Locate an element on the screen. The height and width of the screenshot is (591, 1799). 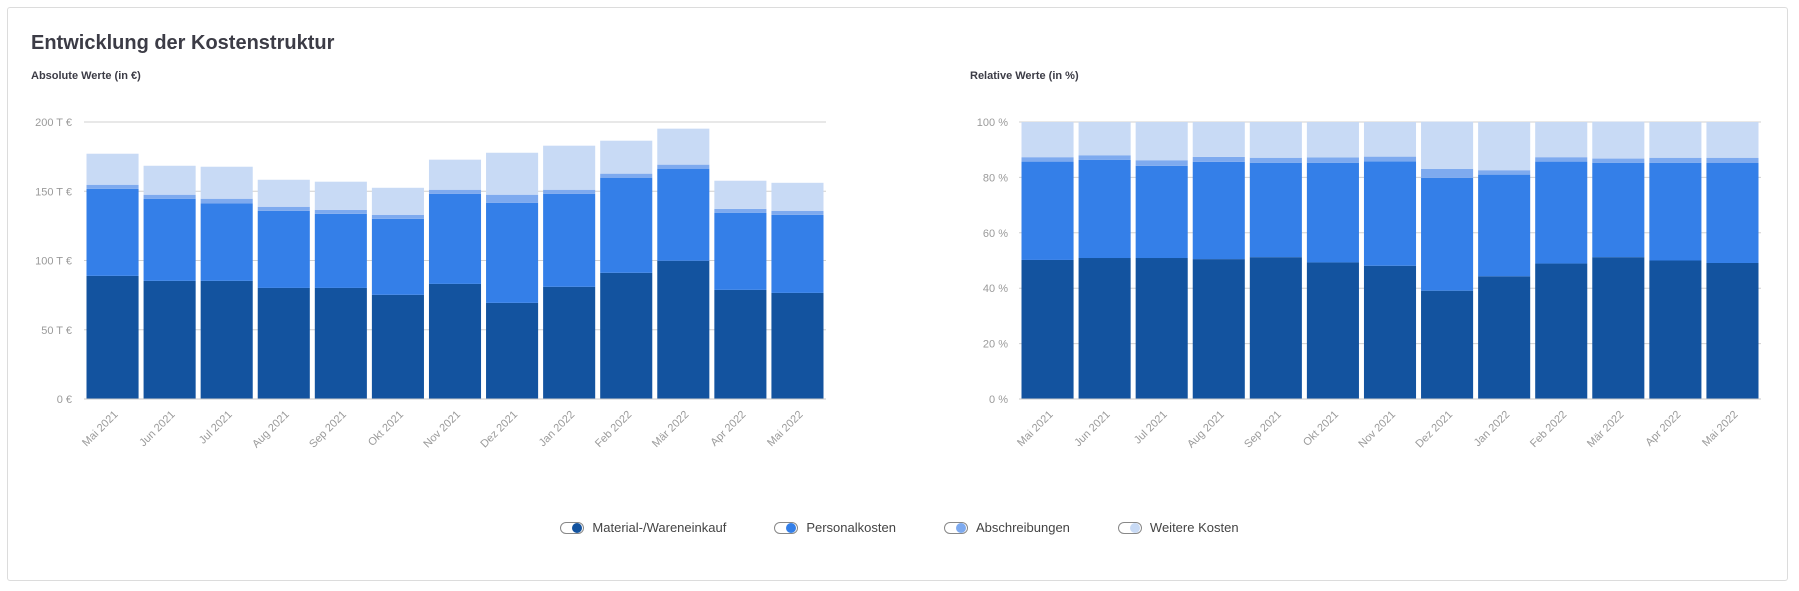
legend-label: Personalkosten is located at coordinates (851, 527).